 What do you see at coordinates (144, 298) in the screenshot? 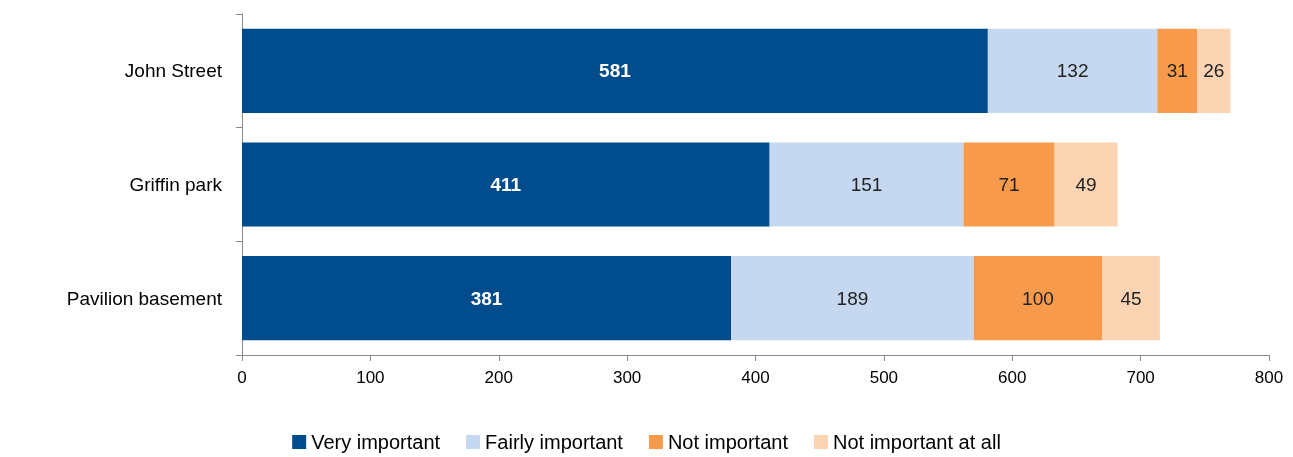
I see `y-tick-label: Pavilion basement` at bounding box center [144, 298].